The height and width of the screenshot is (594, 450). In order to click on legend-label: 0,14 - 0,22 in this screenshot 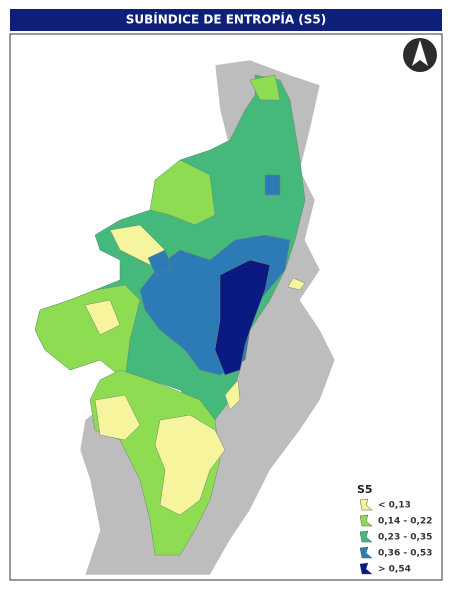, I will do `click(405, 522)`.